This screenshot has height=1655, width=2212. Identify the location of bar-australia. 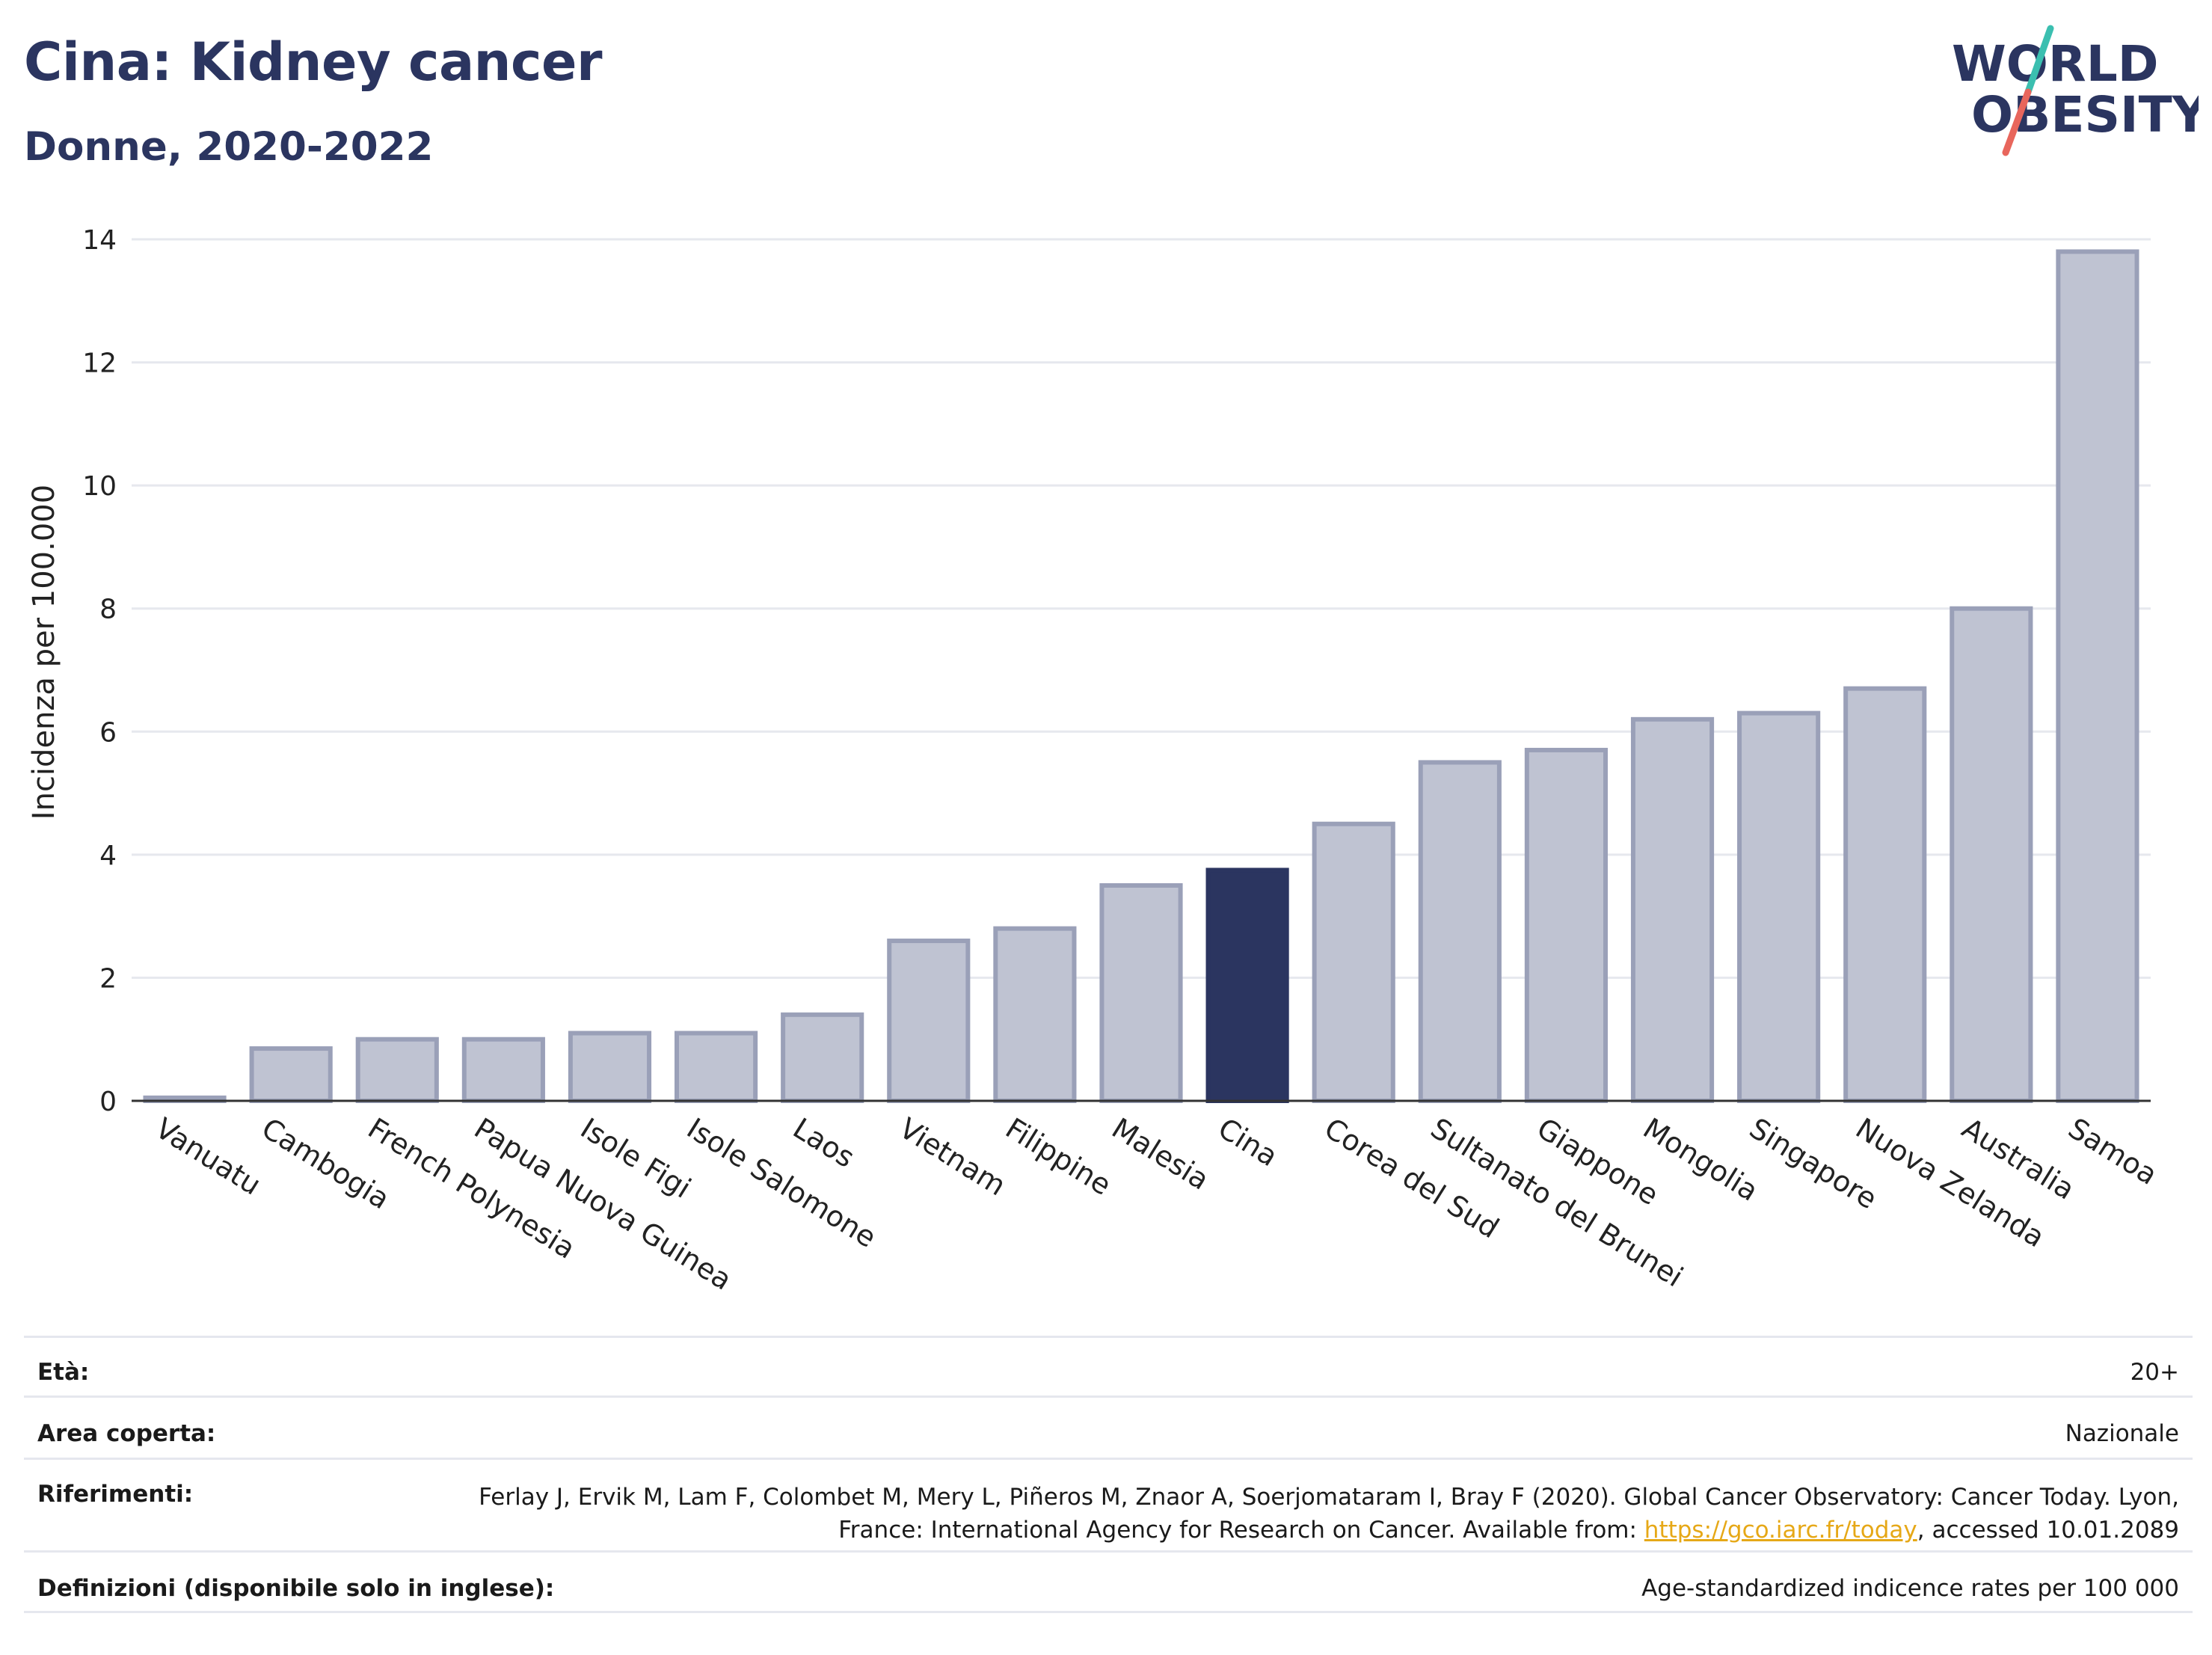
(1991, 854).